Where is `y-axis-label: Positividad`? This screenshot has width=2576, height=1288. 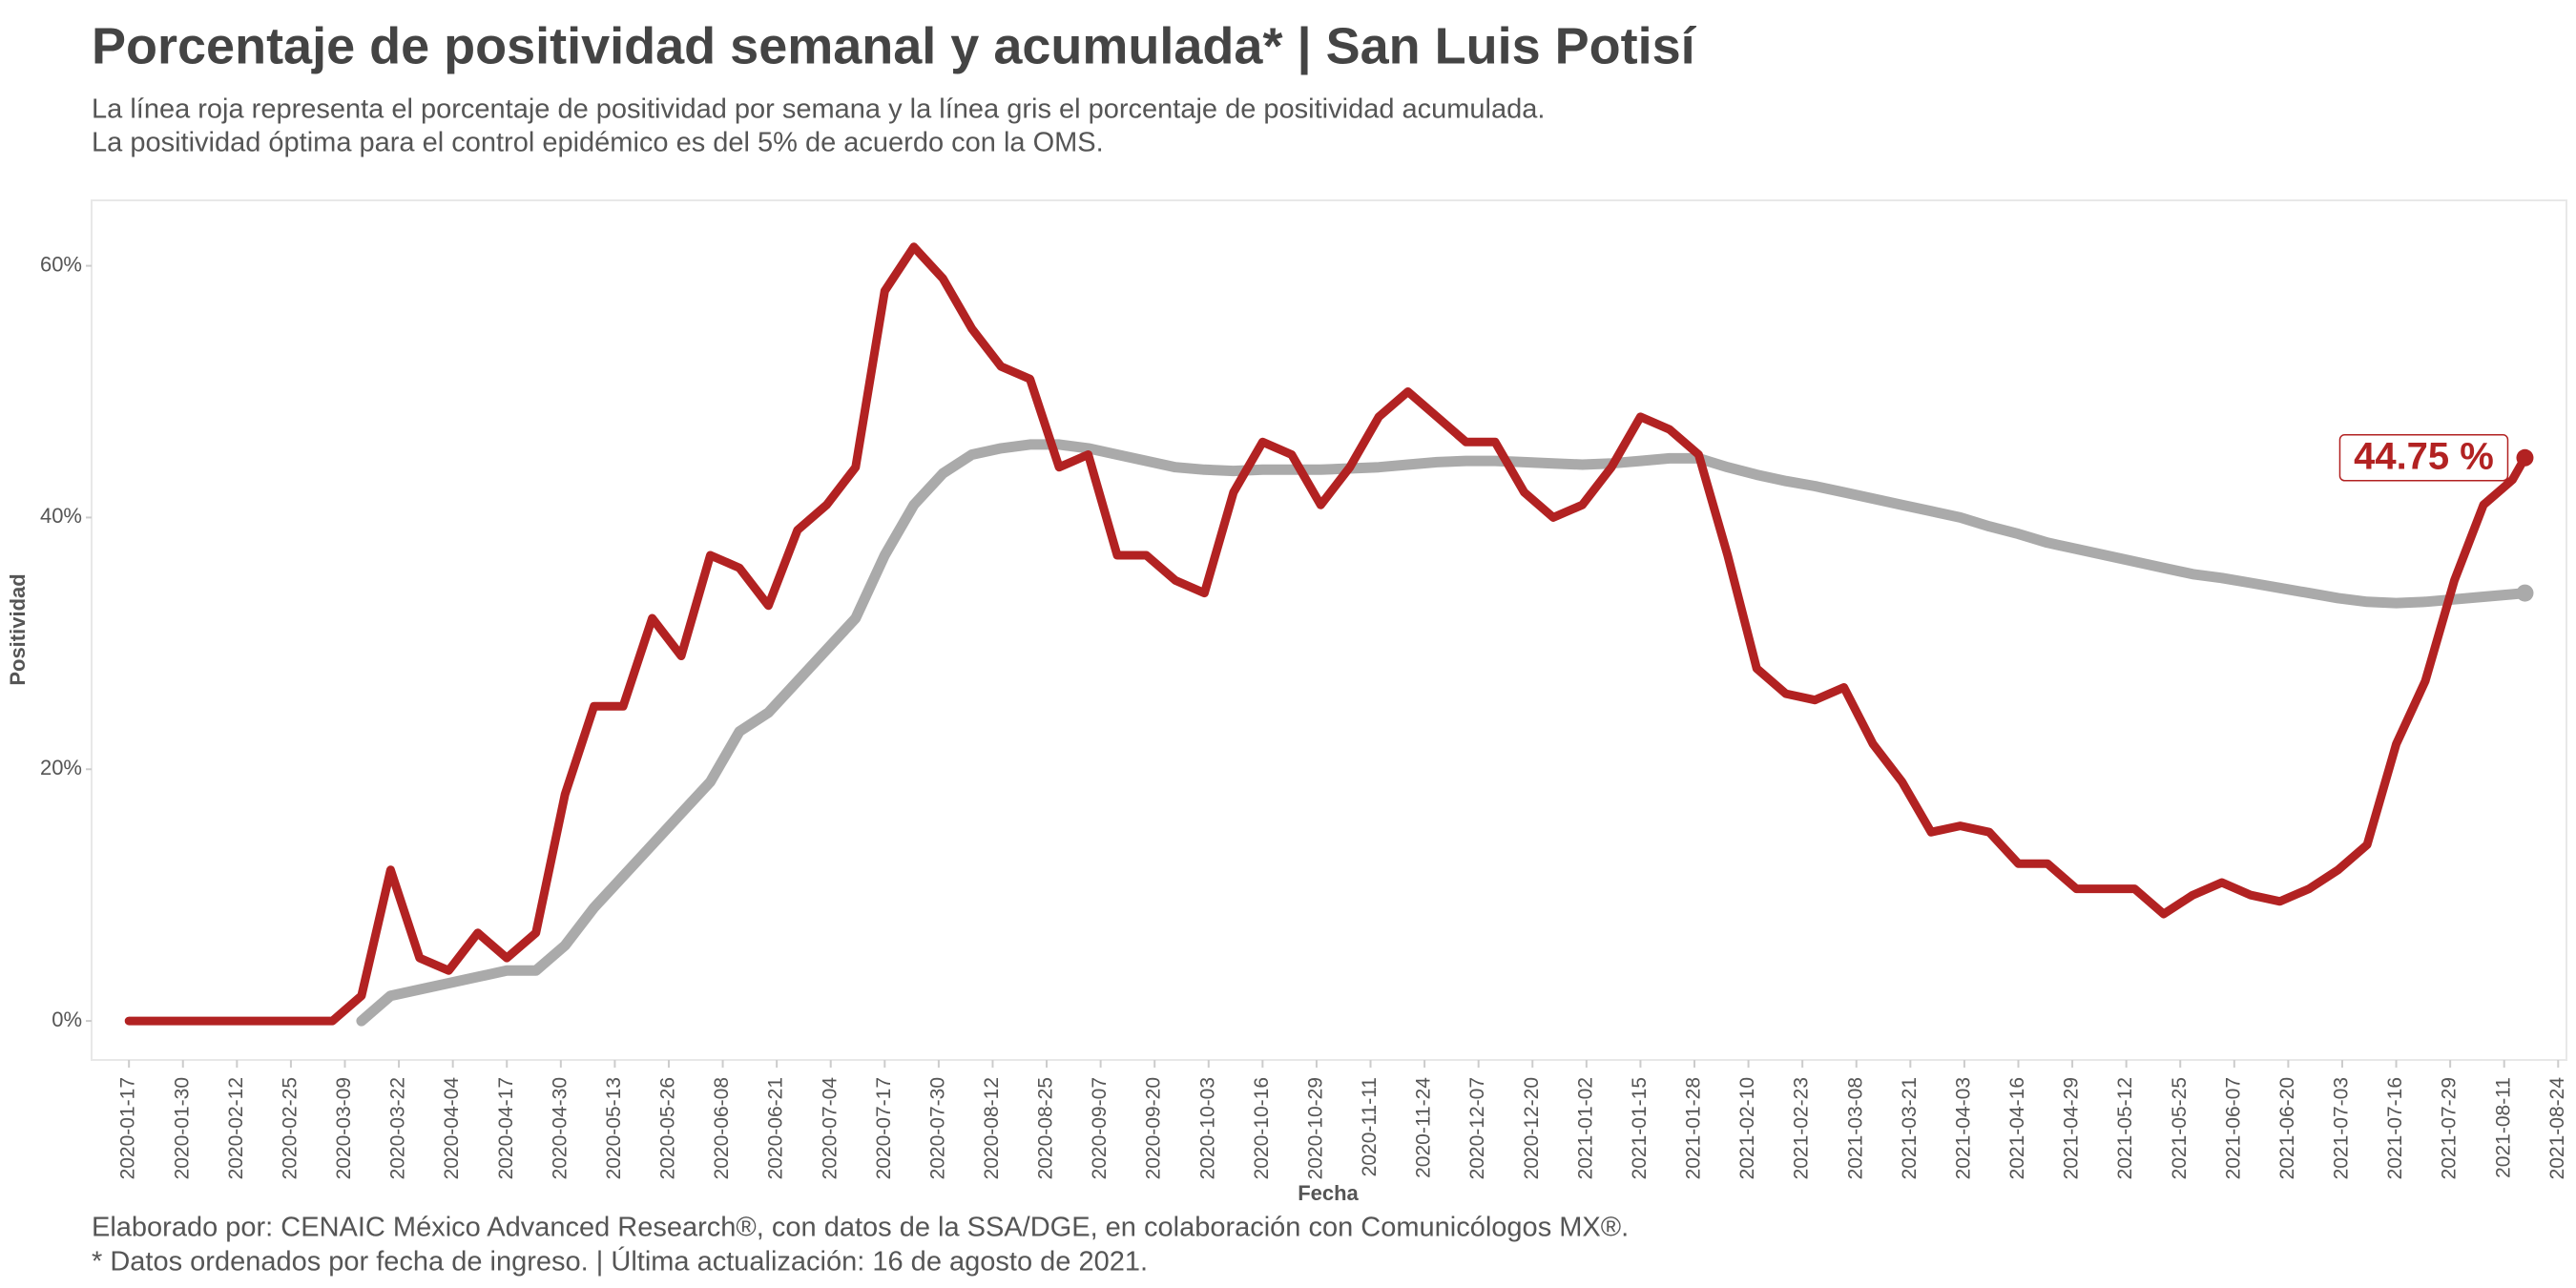
y-axis-label: Positividad is located at coordinates (18, 629).